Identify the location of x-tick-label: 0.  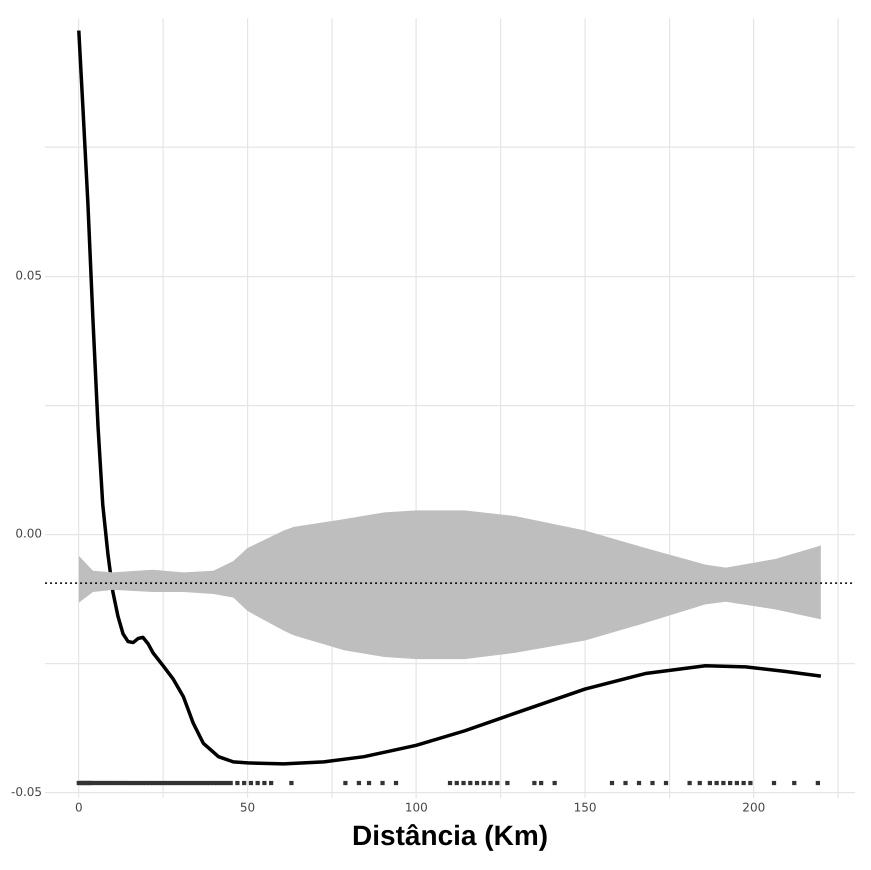
(78, 807).